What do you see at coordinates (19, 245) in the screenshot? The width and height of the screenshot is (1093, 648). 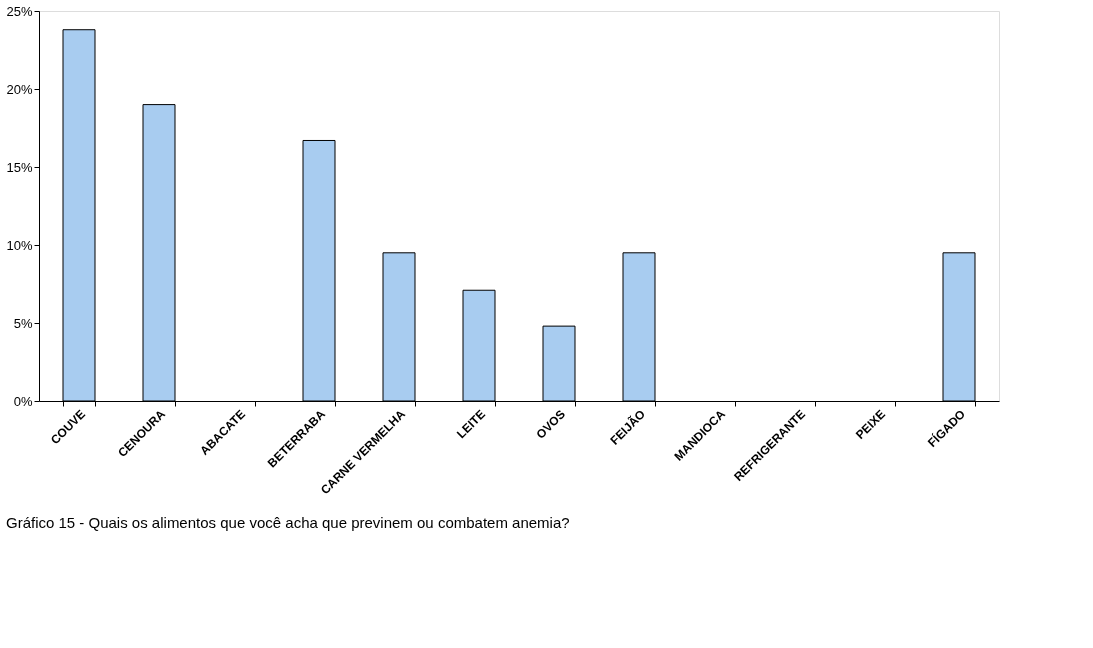 I see `y-tick-label: 10%` at bounding box center [19, 245].